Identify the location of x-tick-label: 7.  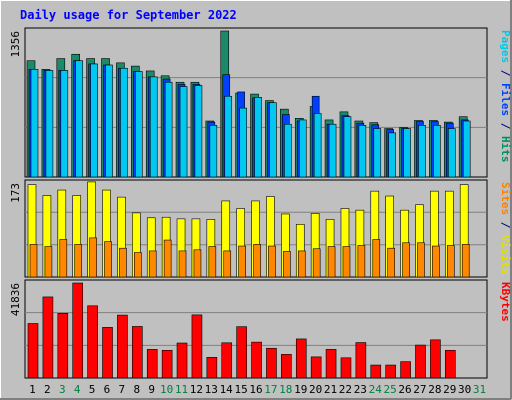
(122, 389).